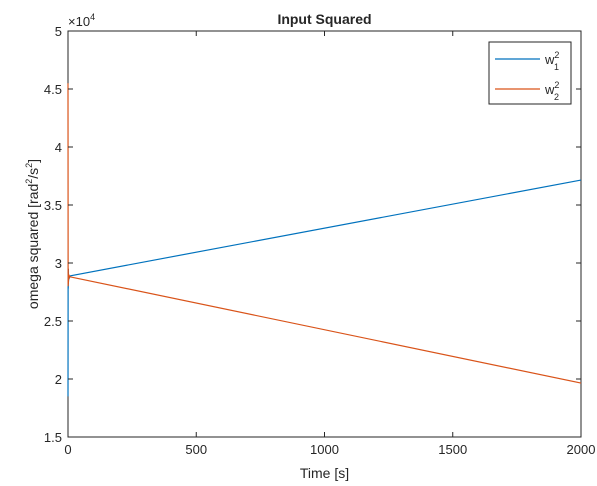 The width and height of the screenshot is (597, 486). Describe the element at coordinates (67, 449) in the screenshot. I see `x-tick-label: 0` at that location.